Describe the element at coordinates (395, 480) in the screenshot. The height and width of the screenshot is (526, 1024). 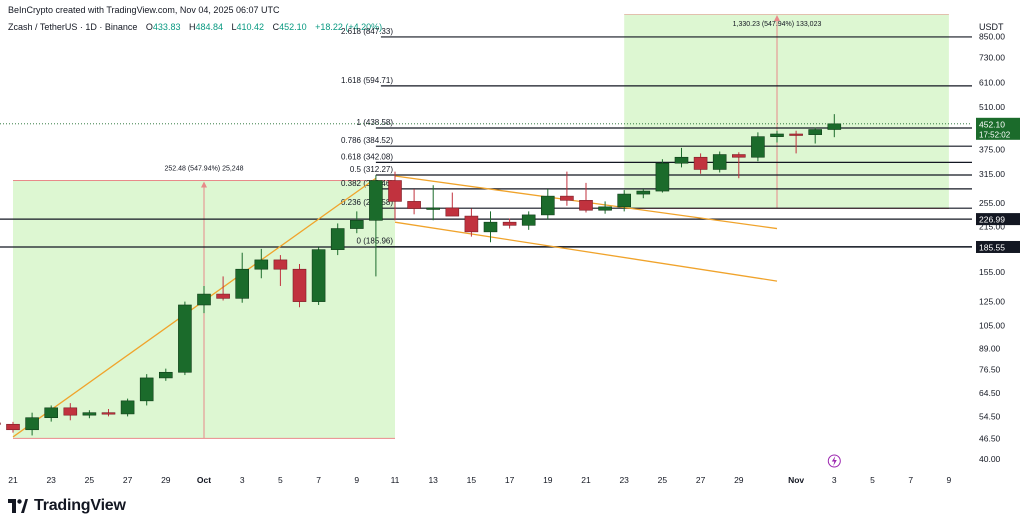
I see `x-axis-tick-label: 11` at that location.